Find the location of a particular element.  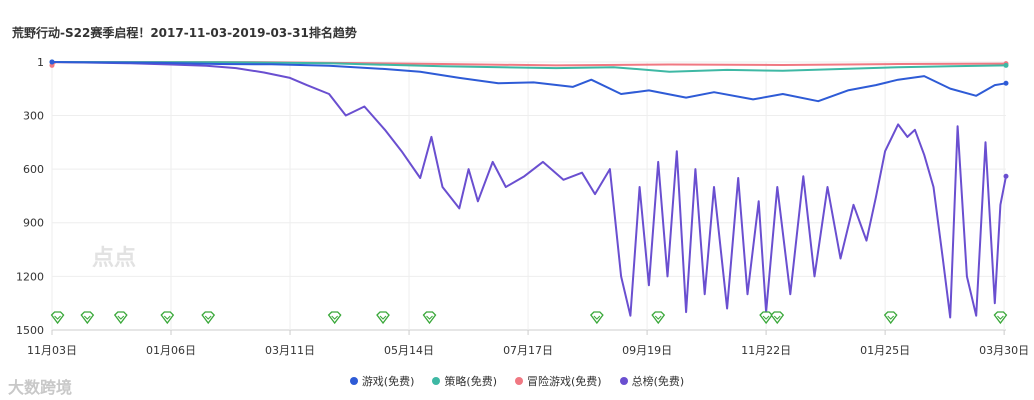

legend-item-game: 游戏(免费) is located at coordinates (382, 381).